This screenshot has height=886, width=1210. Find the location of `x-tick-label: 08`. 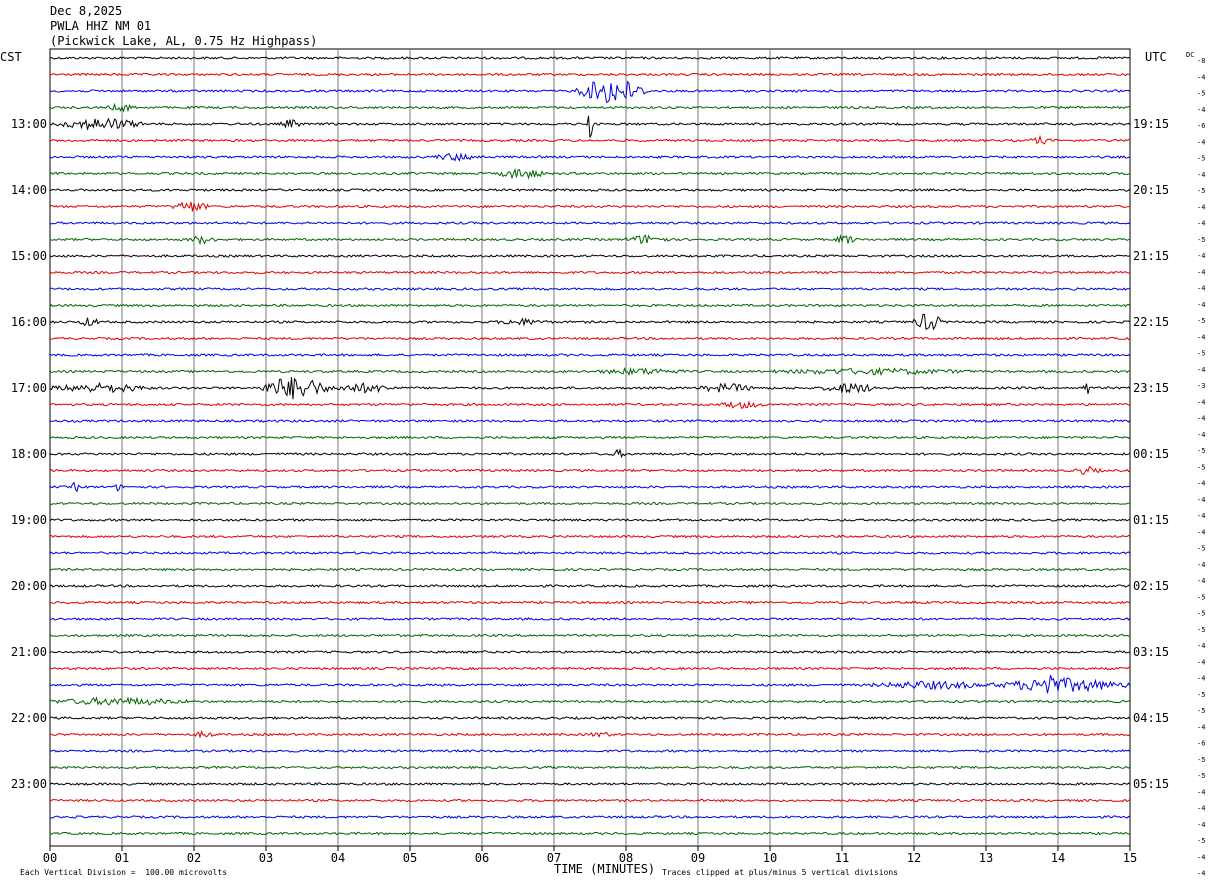

x-tick-label: 08 is located at coordinates (626, 858).